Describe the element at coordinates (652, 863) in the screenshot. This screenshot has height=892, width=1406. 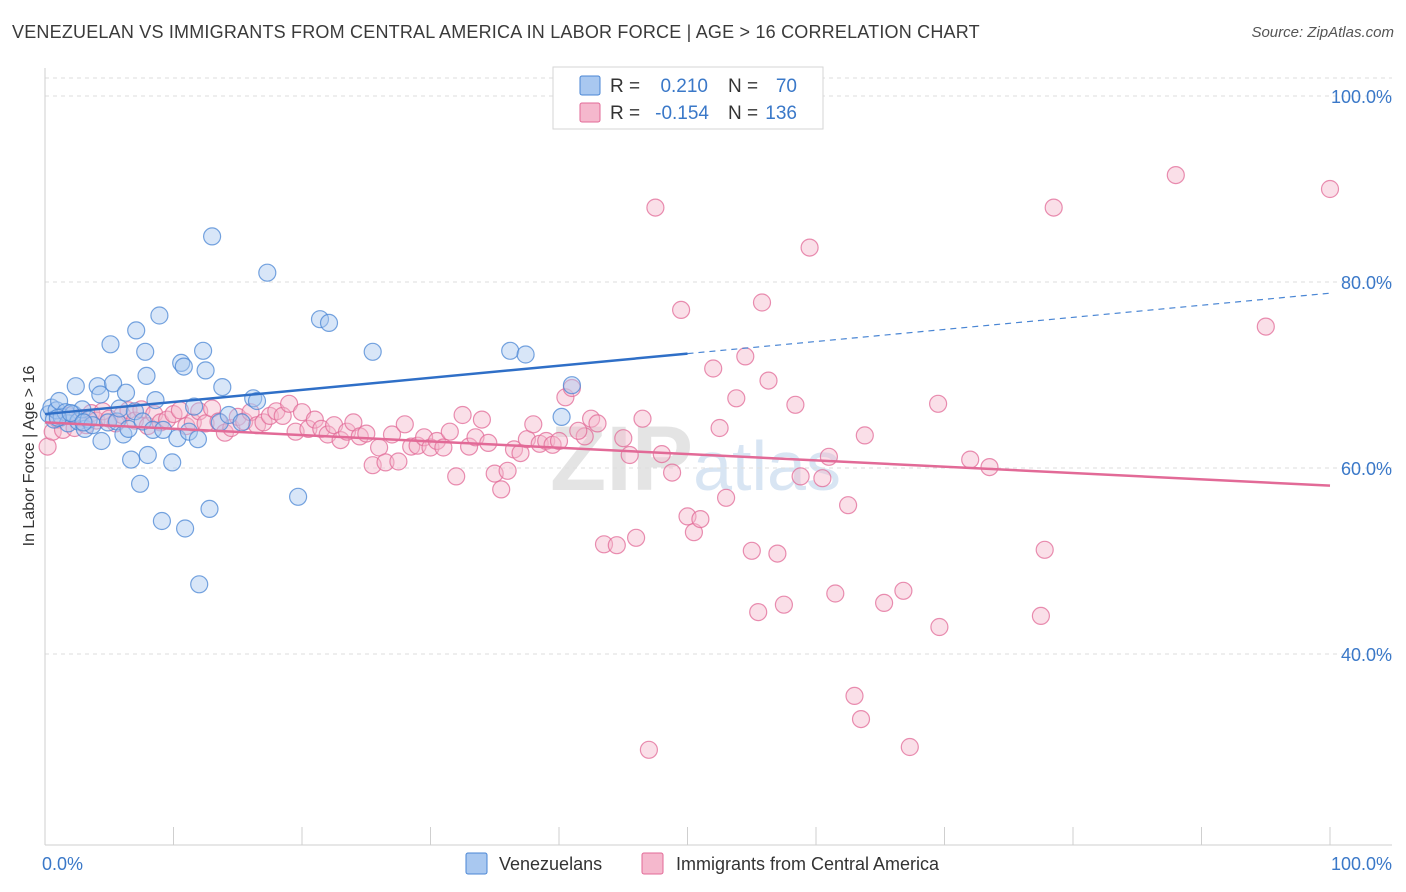
I see `bottom-legend-swatch-pink` at that location.